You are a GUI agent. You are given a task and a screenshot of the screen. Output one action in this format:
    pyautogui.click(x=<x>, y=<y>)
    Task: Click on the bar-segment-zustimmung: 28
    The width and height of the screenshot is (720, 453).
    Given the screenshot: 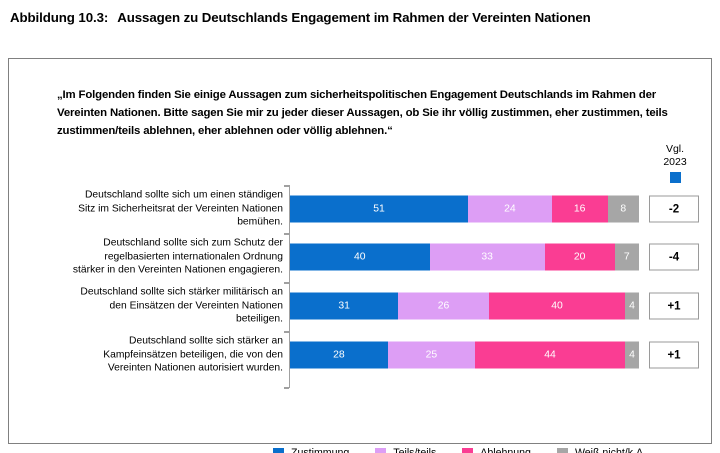 What is the action you would take?
    pyautogui.click(x=339, y=355)
    